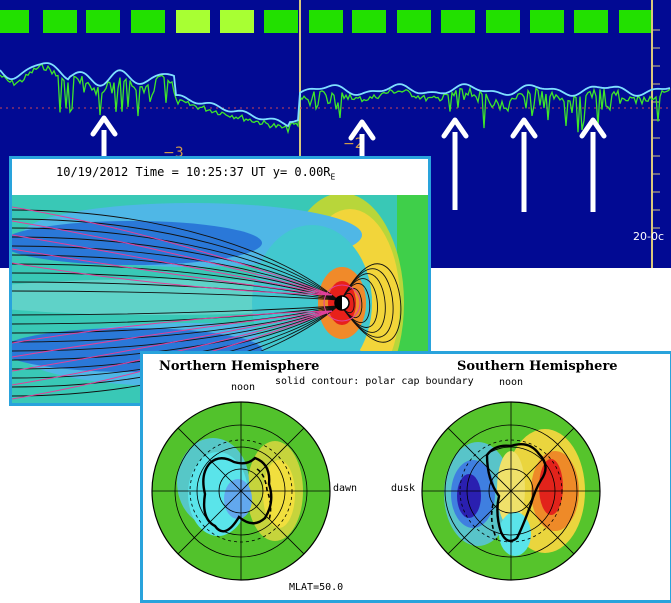  I want to click on south-hemisphere-title: Southern Hemisphere, so click(537, 366).